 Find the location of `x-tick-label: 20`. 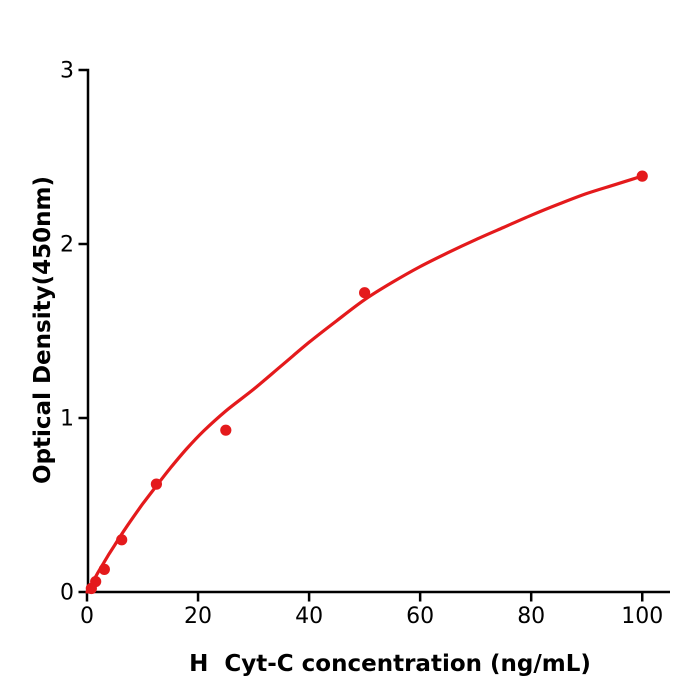

x-tick-label: 20 is located at coordinates (198, 616).